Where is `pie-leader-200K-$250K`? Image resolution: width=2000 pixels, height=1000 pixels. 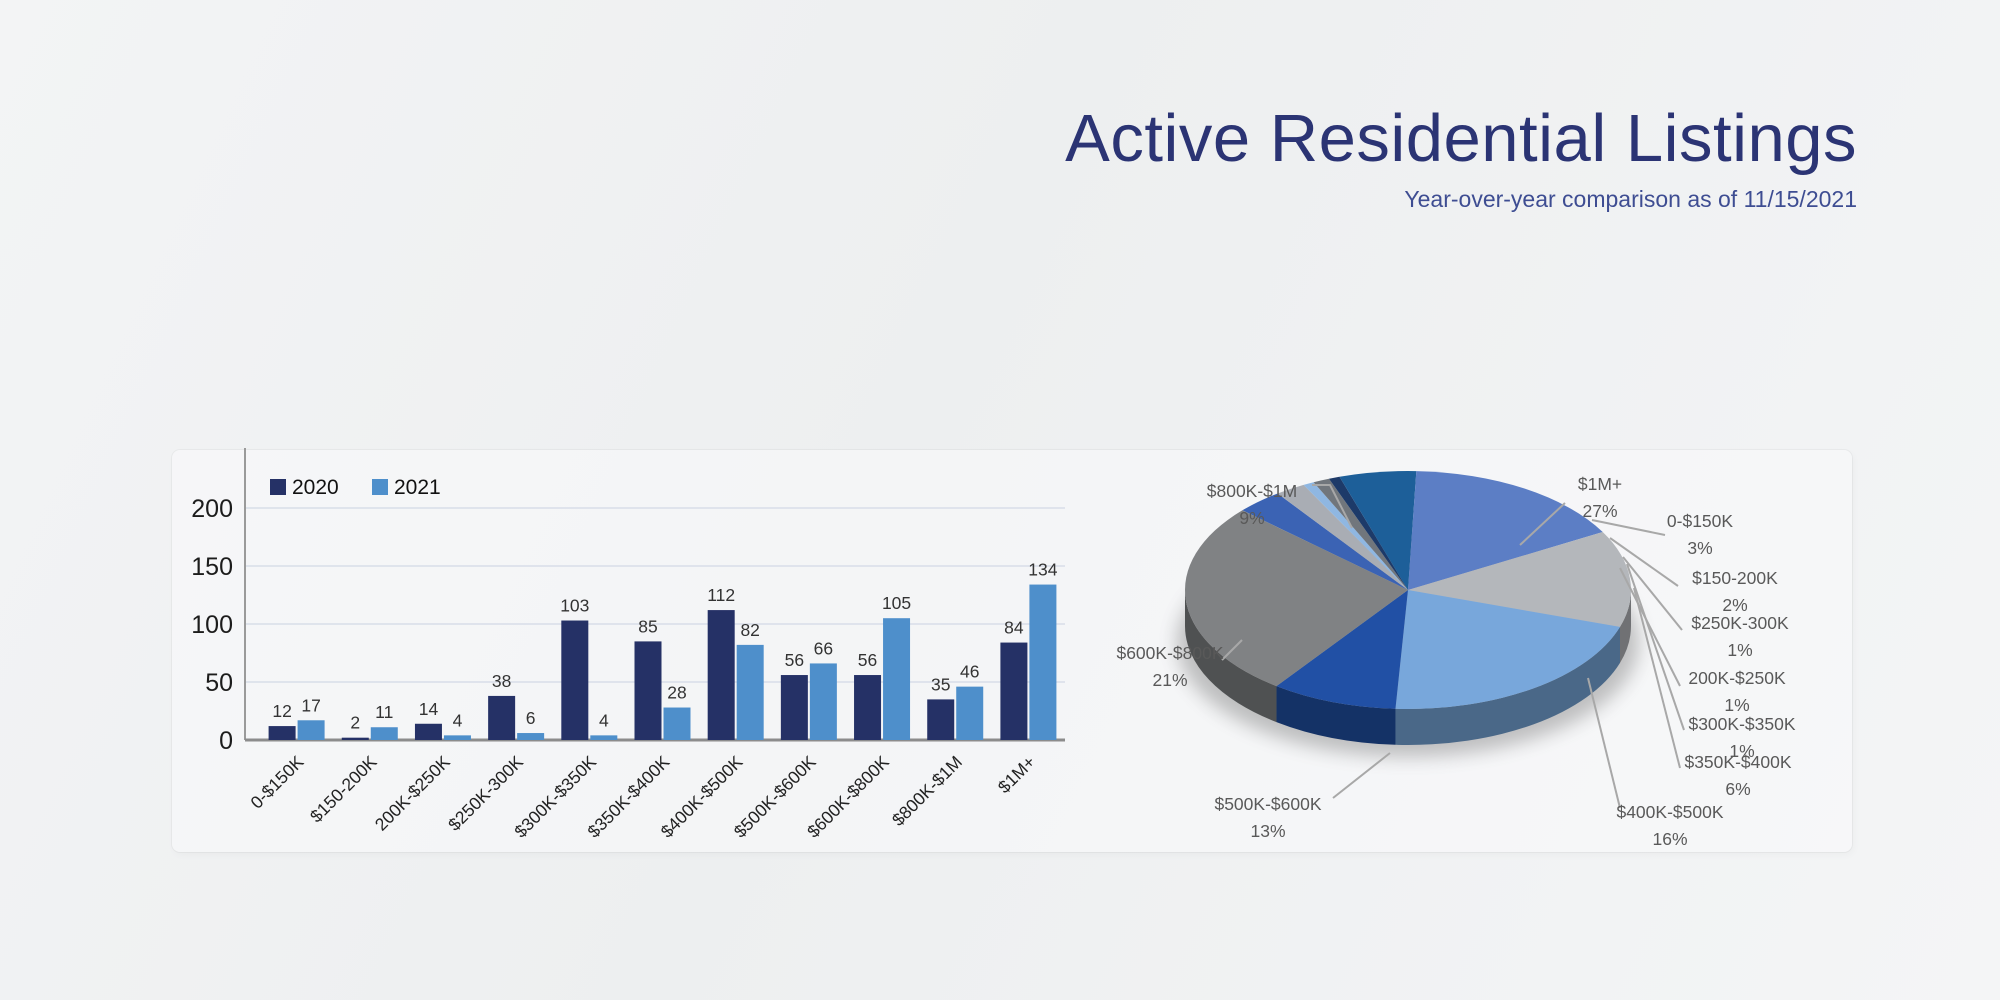
pie-leader-200K-$250K is located at coordinates (1650, 627).